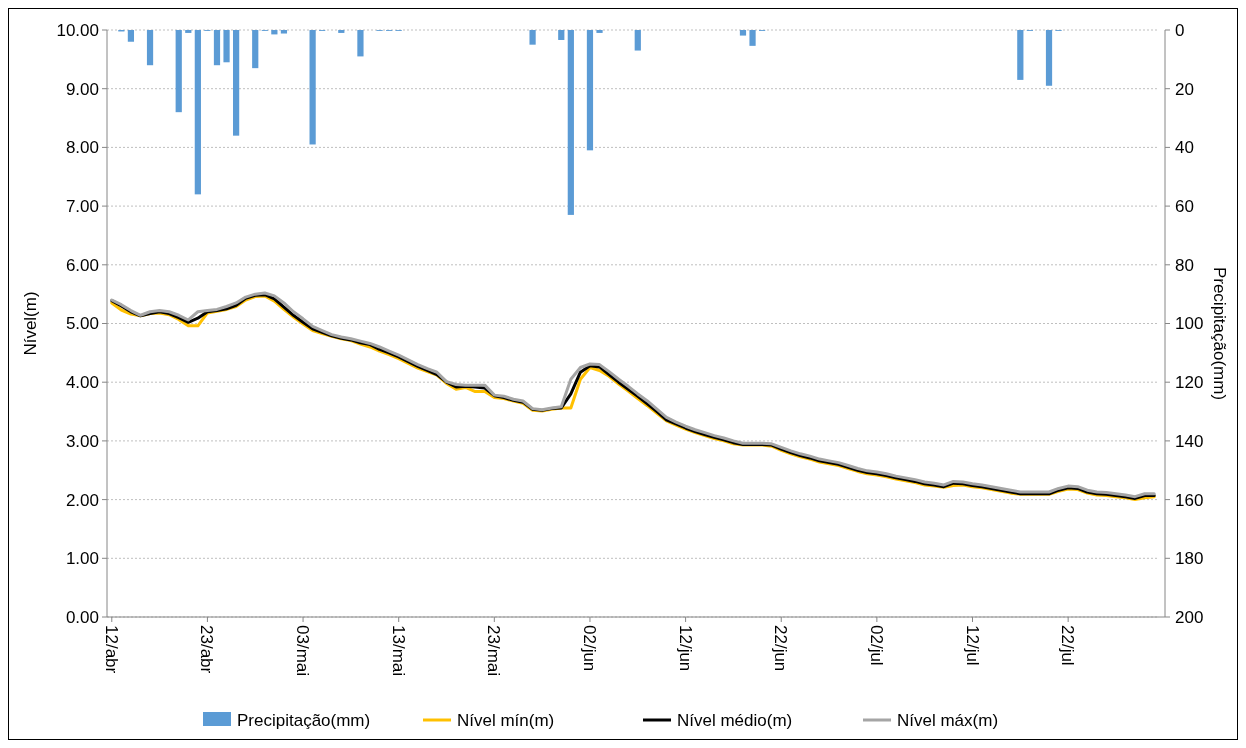  What do you see at coordinates (82, 207) in the screenshot?
I see `y-tick-label: 7.00` at bounding box center [82, 207].